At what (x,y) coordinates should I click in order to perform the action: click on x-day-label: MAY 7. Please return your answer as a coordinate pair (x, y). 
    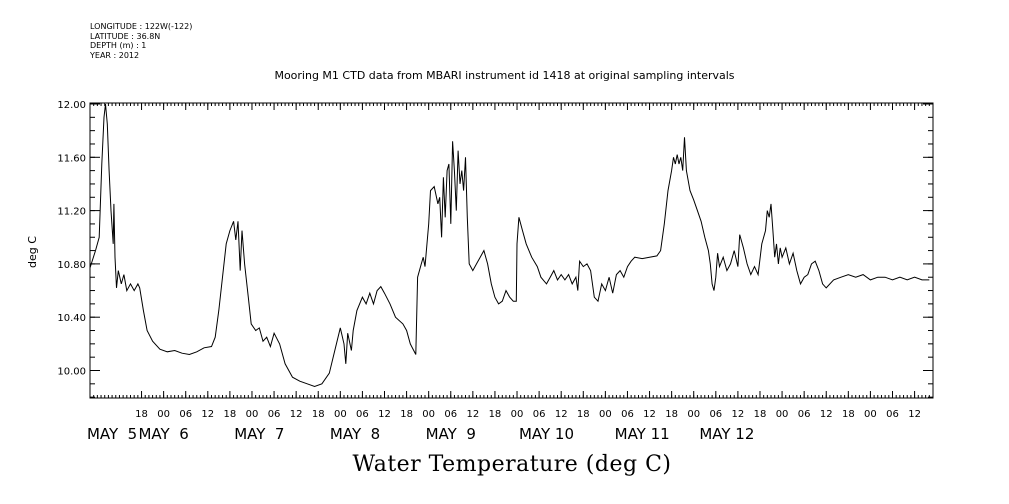
    Looking at the image, I should click on (259, 434).